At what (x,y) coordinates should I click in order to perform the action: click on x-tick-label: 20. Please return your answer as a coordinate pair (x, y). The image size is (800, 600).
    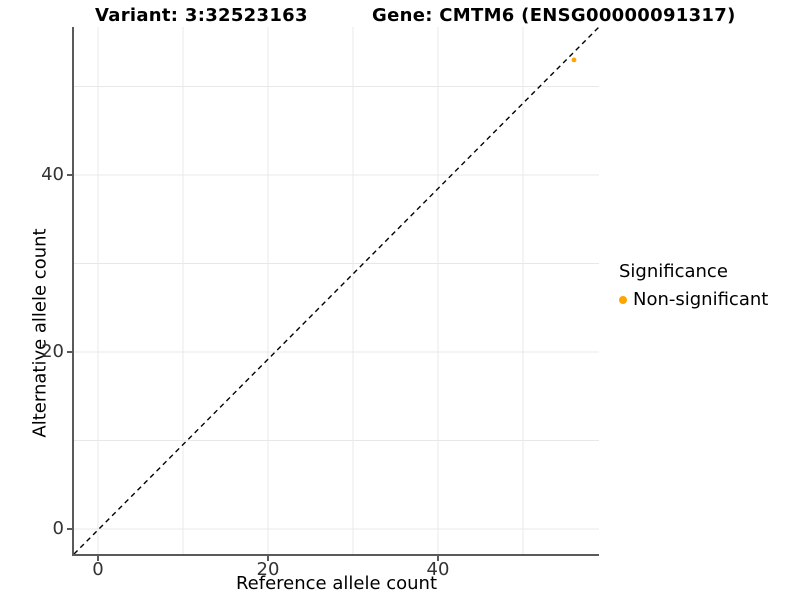
    Looking at the image, I should click on (268, 569).